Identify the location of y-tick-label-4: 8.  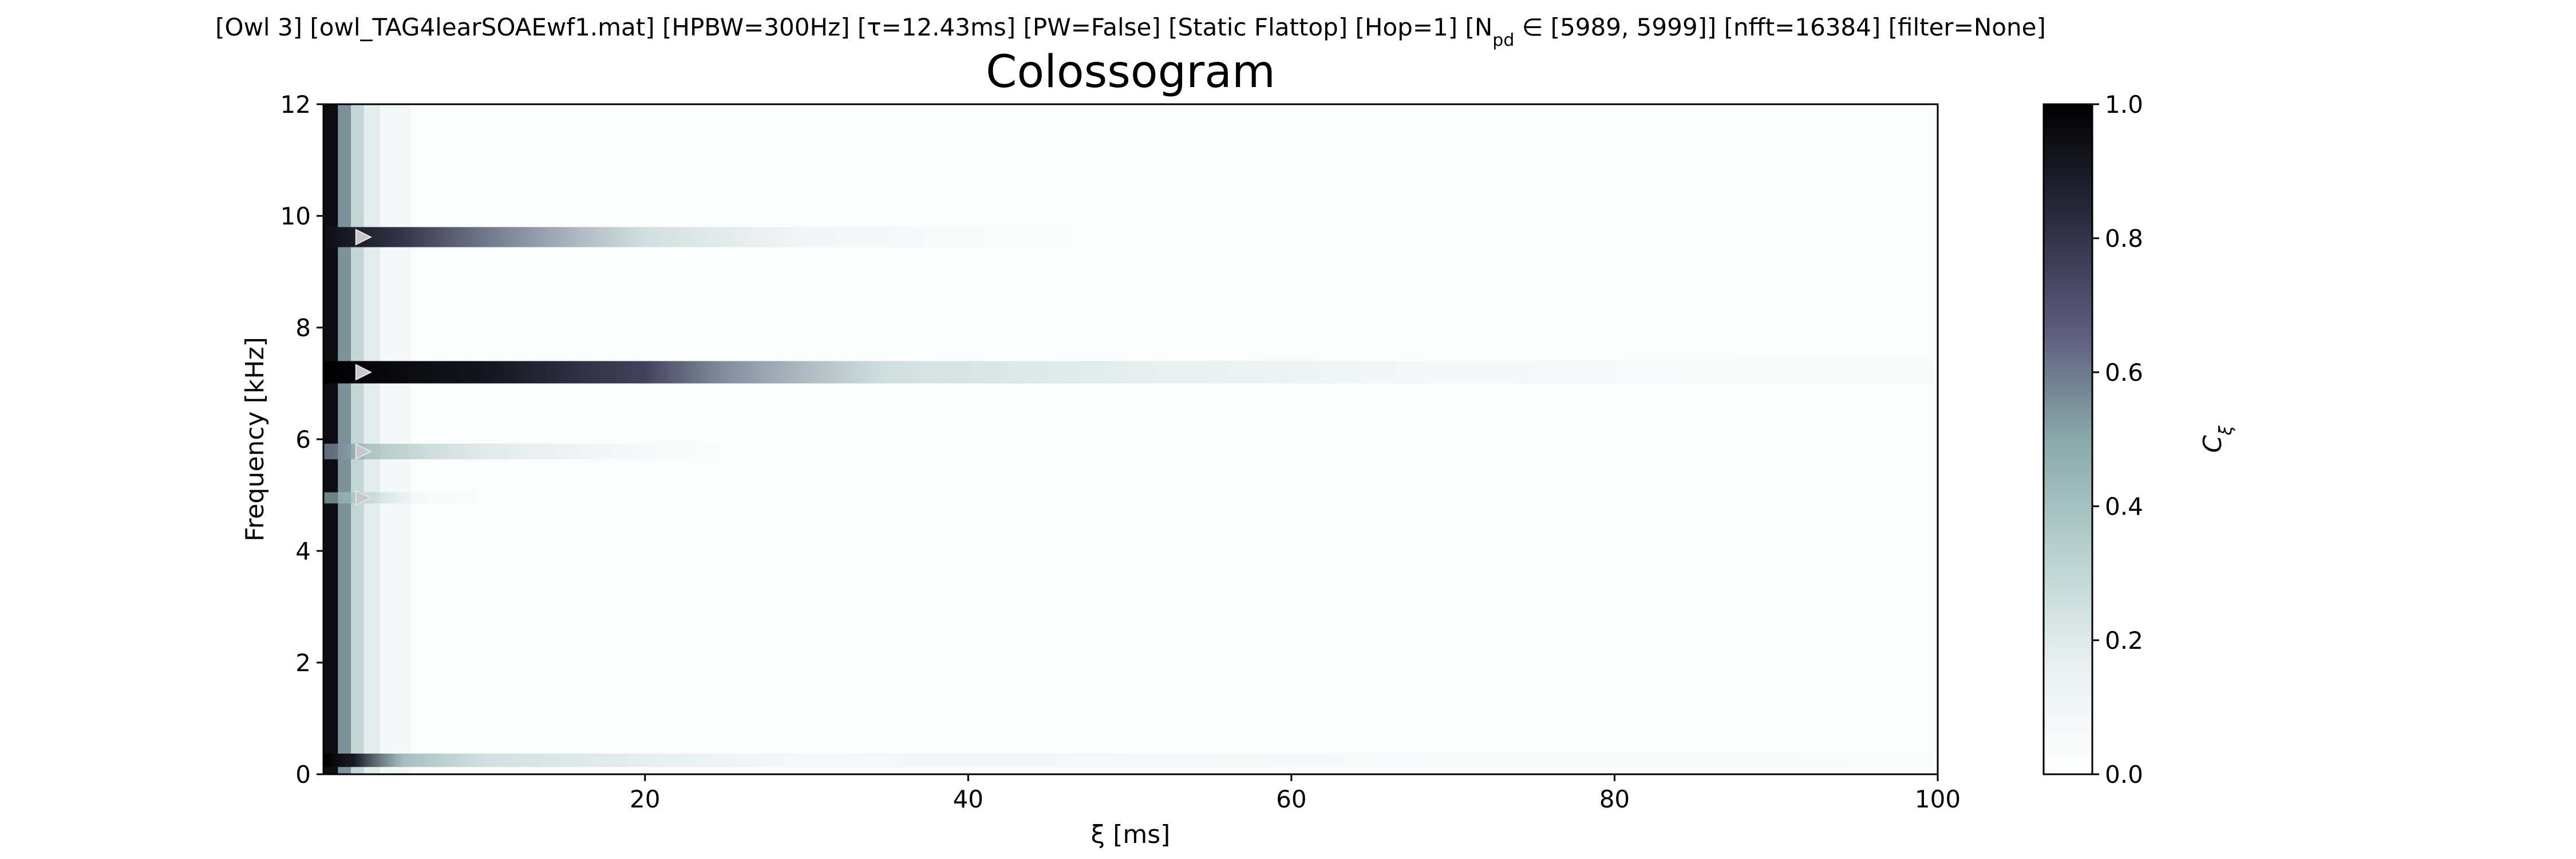
(303, 328).